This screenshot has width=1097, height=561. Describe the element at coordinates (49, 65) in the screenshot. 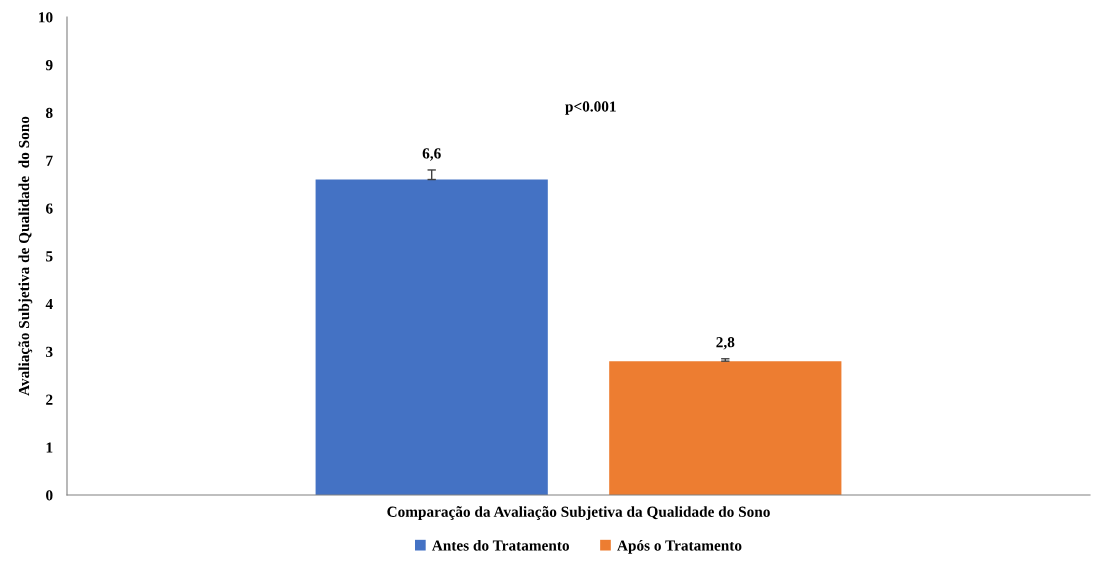

I see `y-tick-label: 9` at that location.